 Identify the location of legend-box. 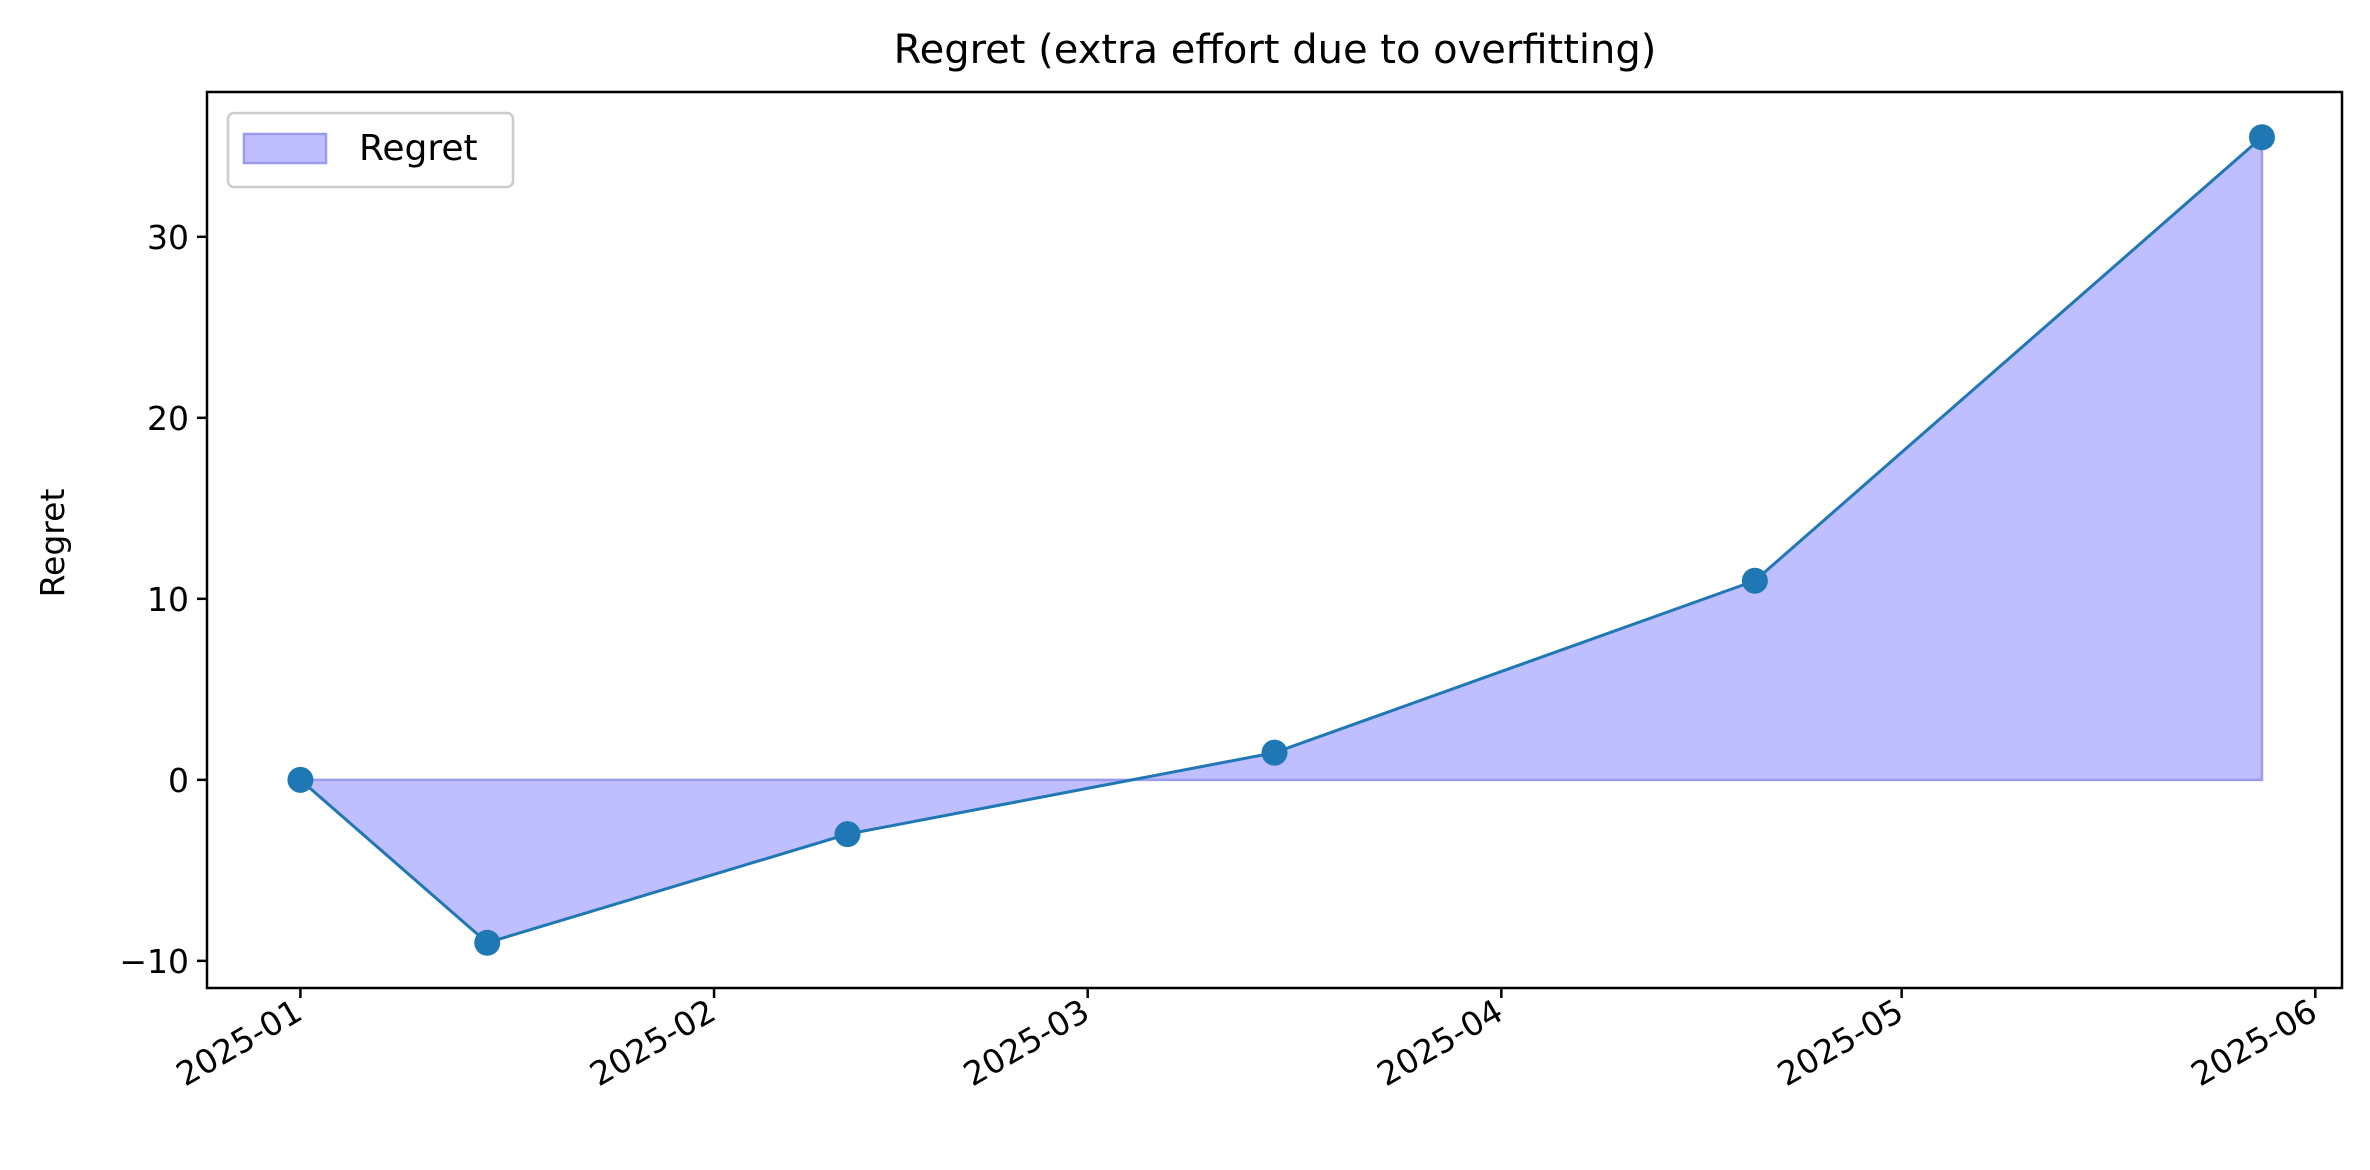
(370, 150).